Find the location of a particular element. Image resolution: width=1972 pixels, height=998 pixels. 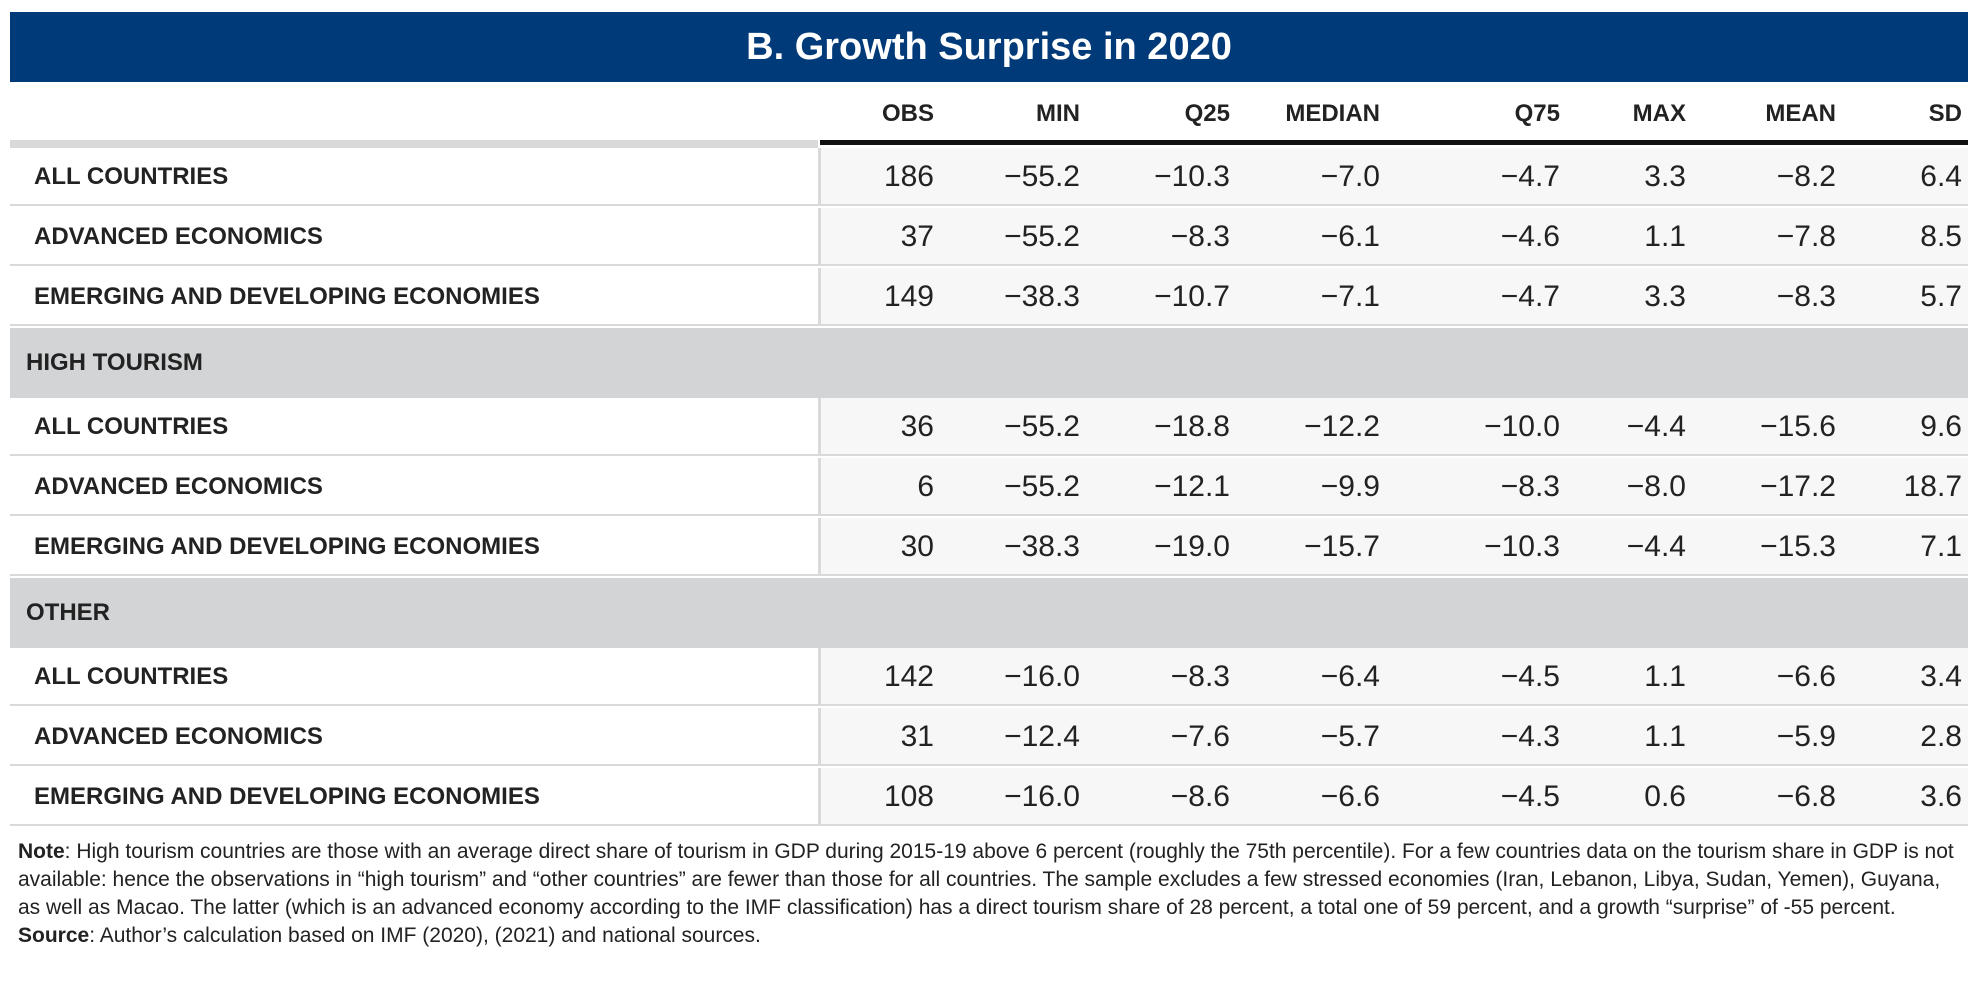

header-rule-right is located at coordinates (1394, 142).